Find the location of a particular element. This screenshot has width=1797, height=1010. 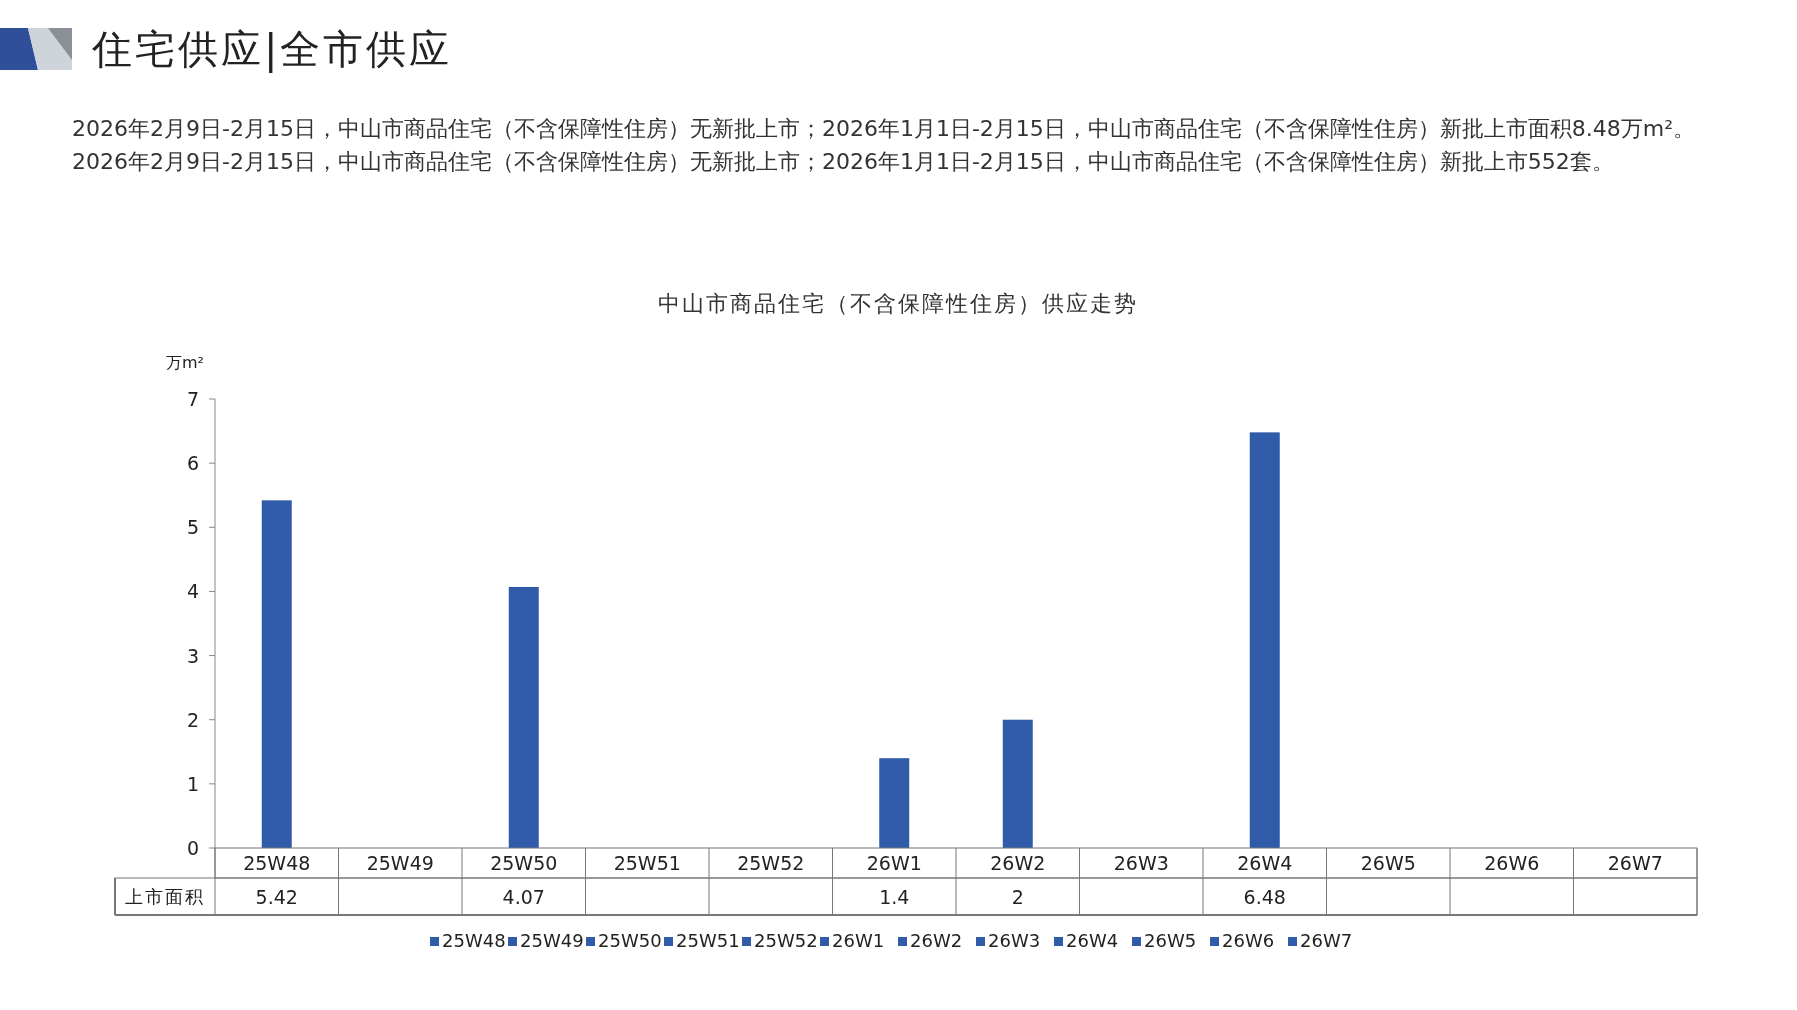

y-axis-title: 万m² is located at coordinates (185, 362).